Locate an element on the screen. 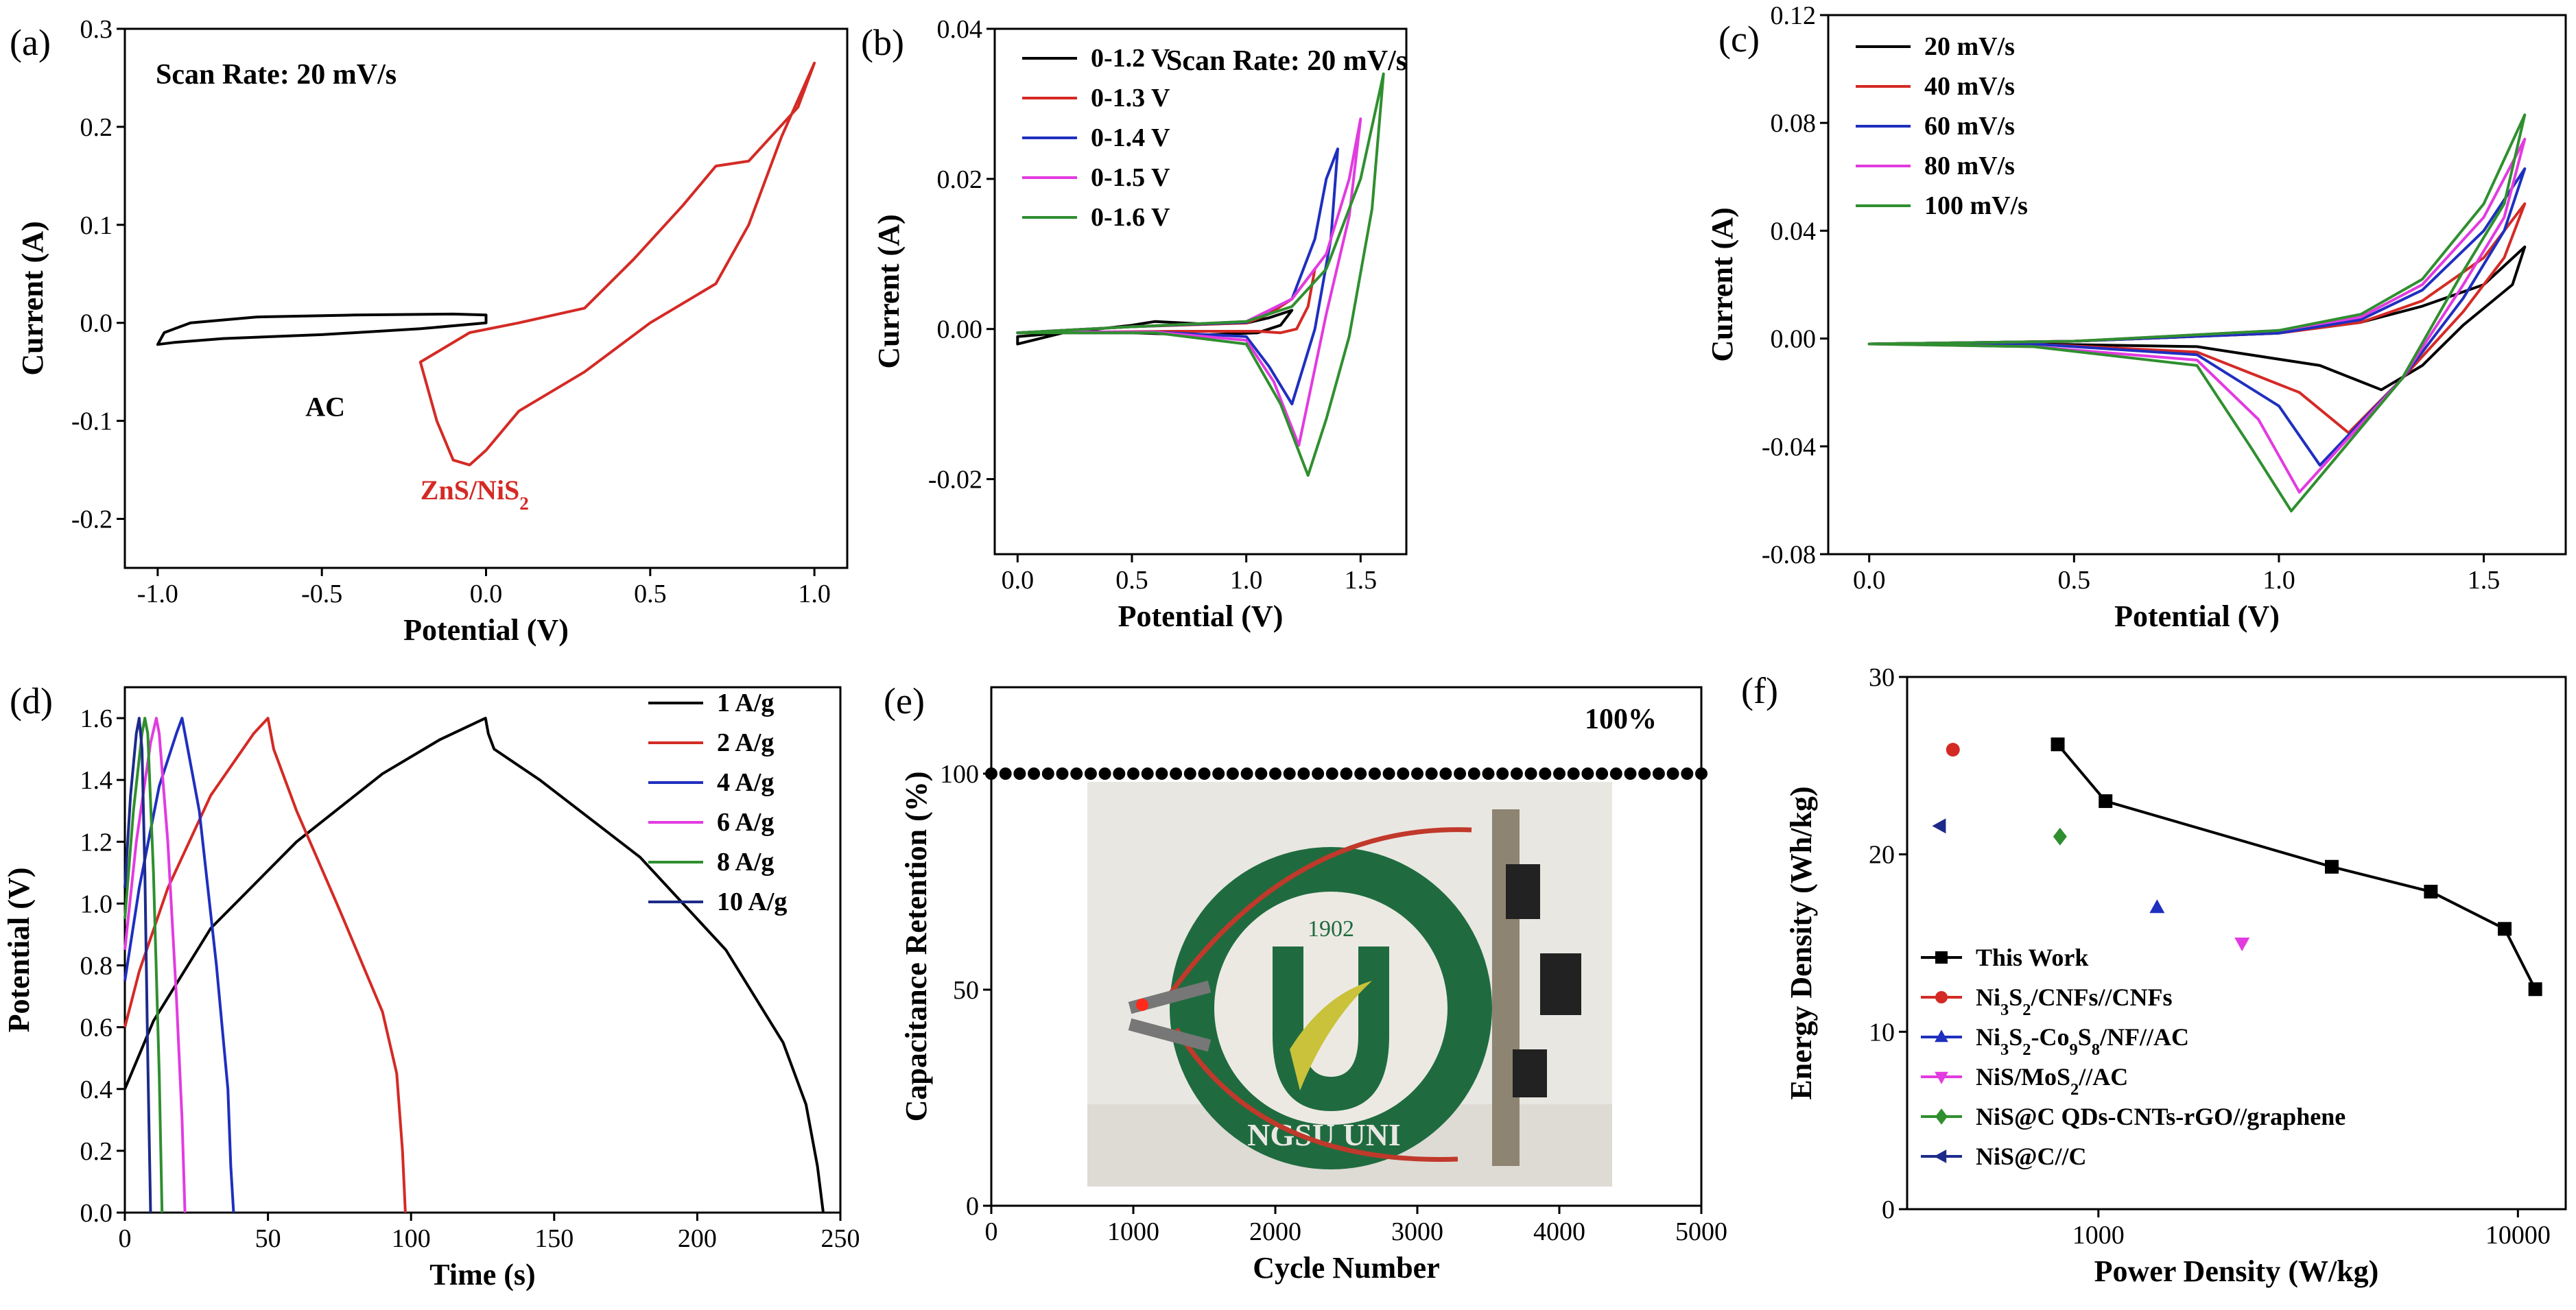 The width and height of the screenshot is (2576, 1310). y-axis-label: Current (A) is located at coordinates (889, 291).